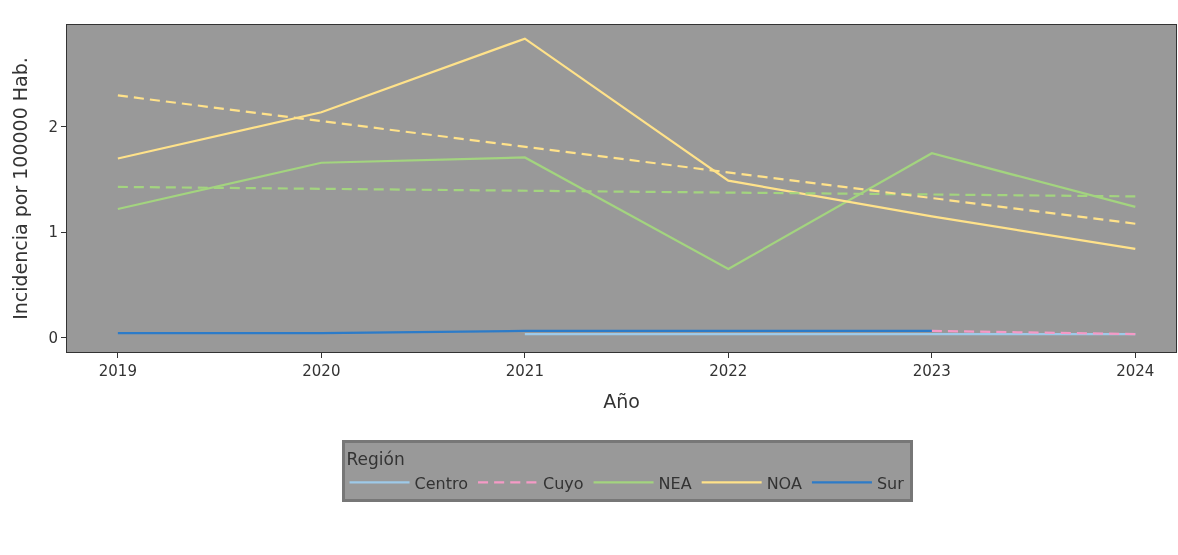 This screenshot has width=1178, height=555. Describe the element at coordinates (117, 371) in the screenshot. I see `x-tick-label: 2019` at that location.